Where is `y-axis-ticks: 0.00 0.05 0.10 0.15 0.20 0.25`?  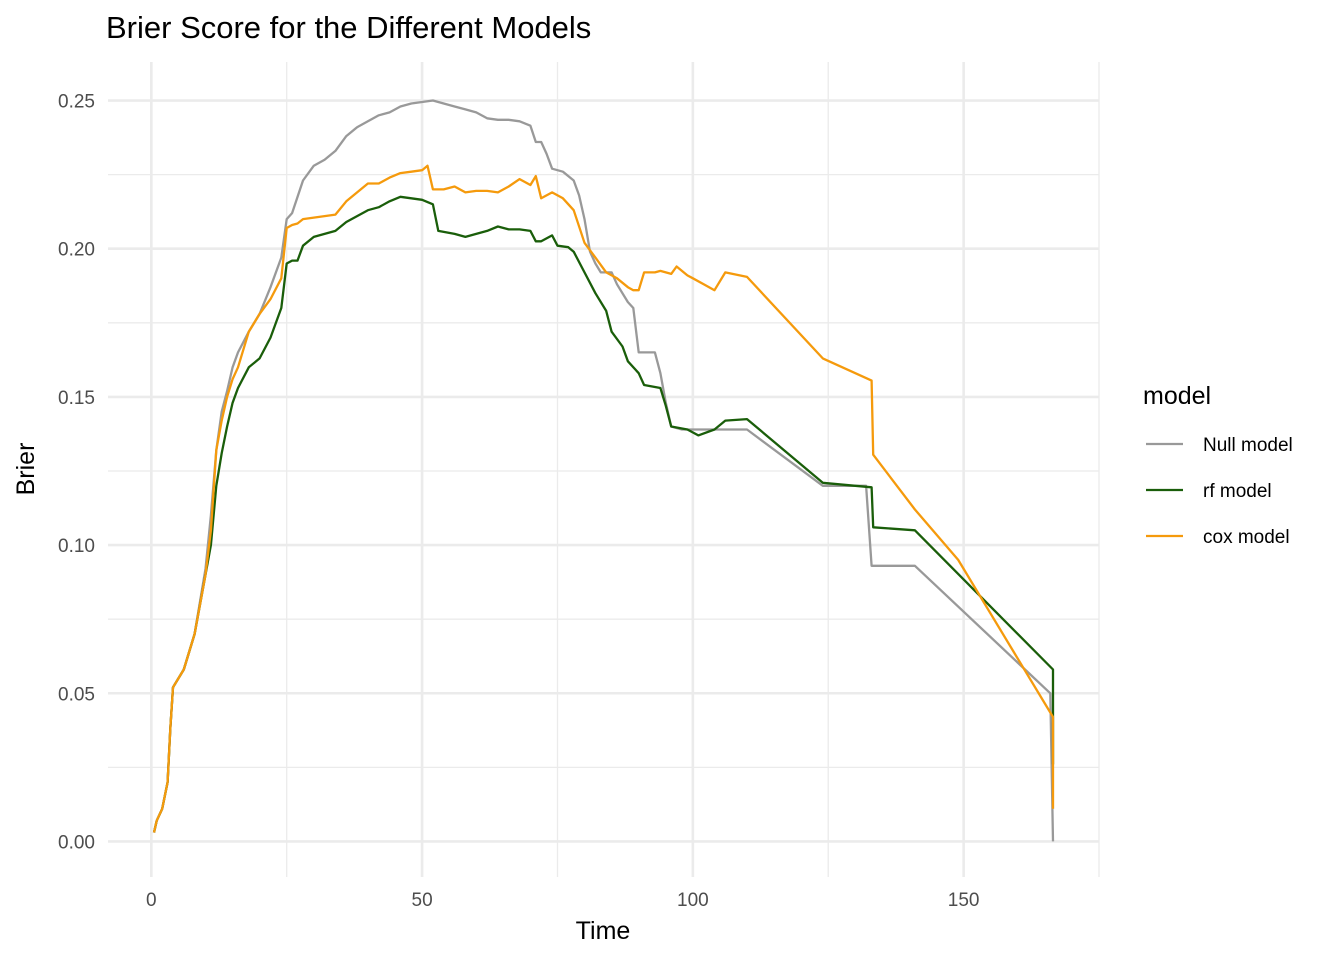 y-axis-ticks: 0.00 0.05 0.10 0.15 0.20 0.25 is located at coordinates (76, 473).